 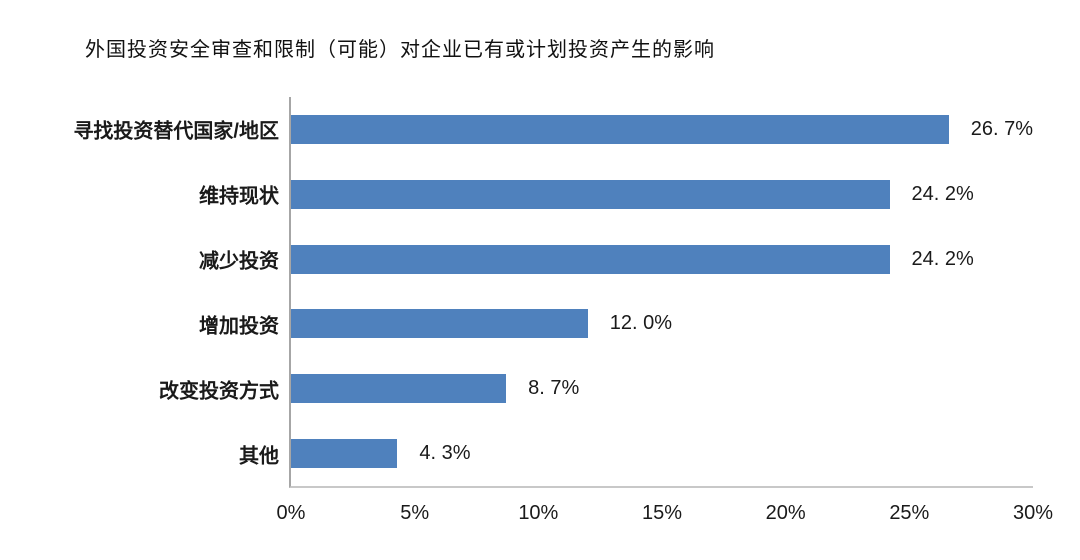 I want to click on x-axis-tick-label: 25%, so click(x=909, y=513).